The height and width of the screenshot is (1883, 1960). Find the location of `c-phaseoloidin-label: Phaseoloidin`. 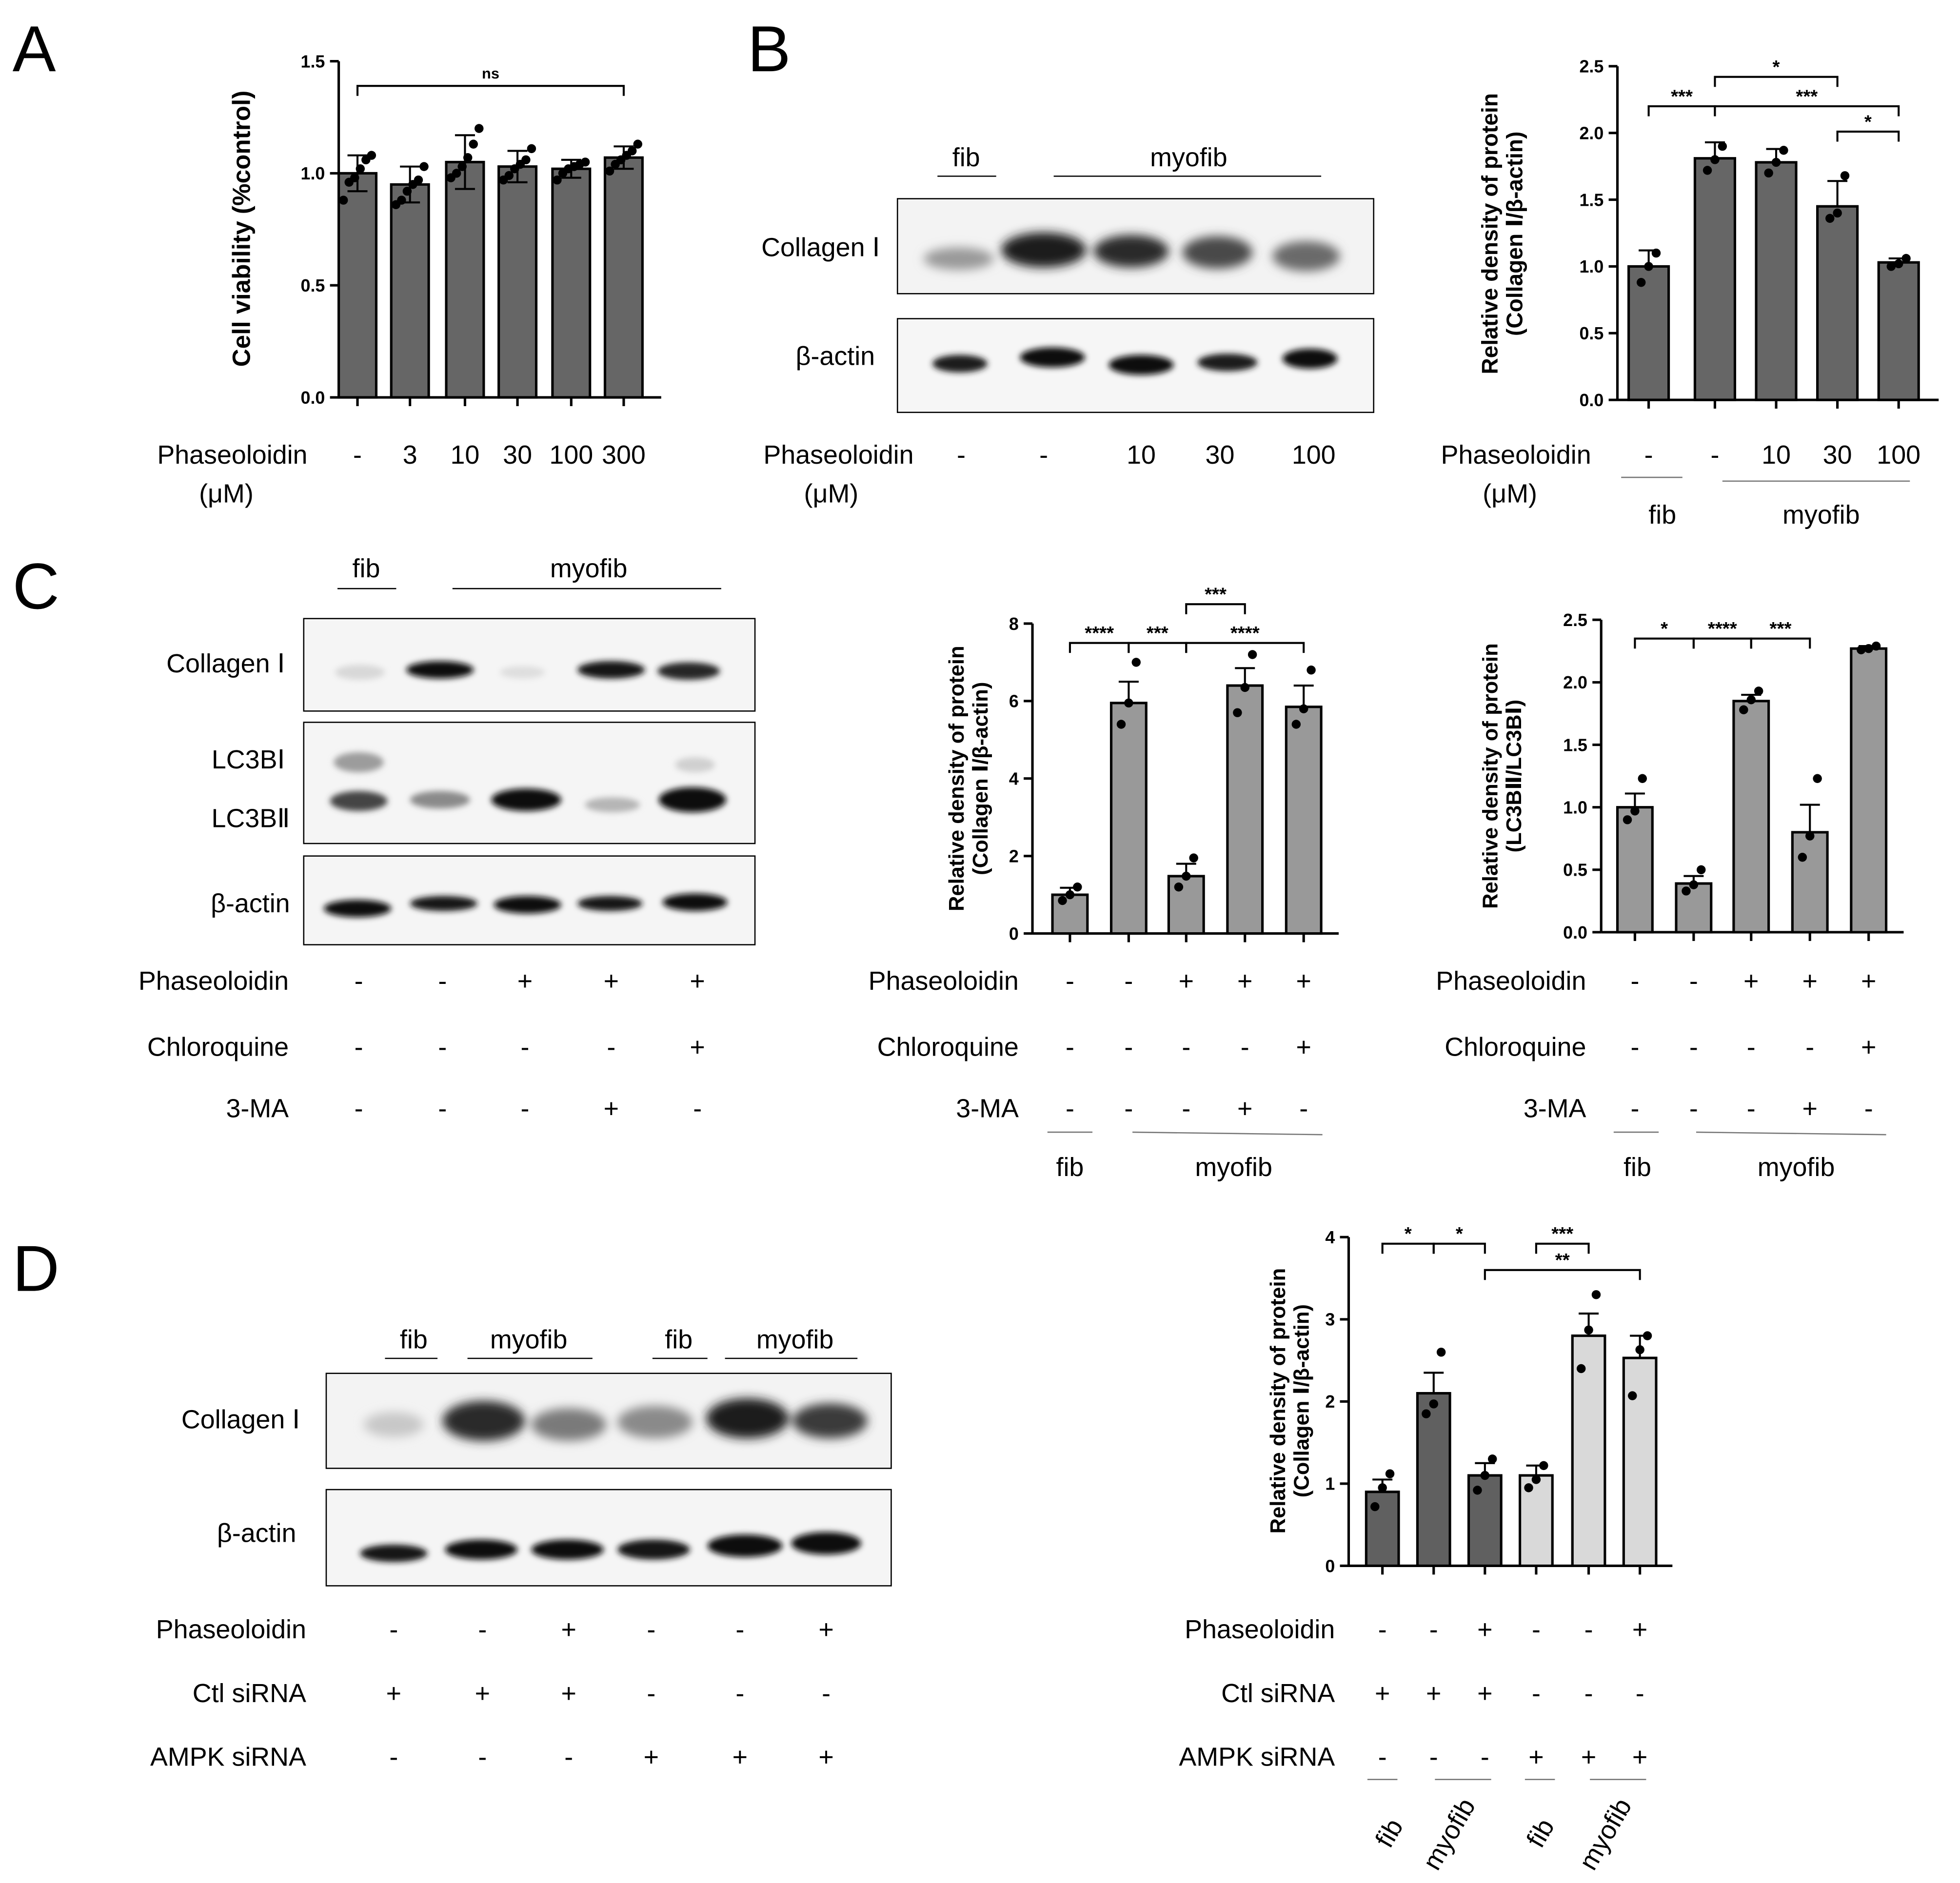

c-phaseoloidin-label: Phaseoloidin is located at coordinates (214, 981).